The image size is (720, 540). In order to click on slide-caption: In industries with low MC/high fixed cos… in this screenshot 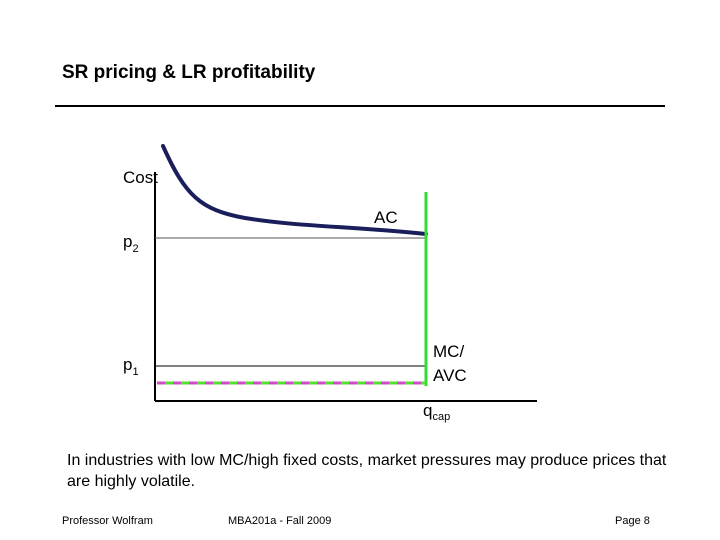, I will do `click(367, 471)`.